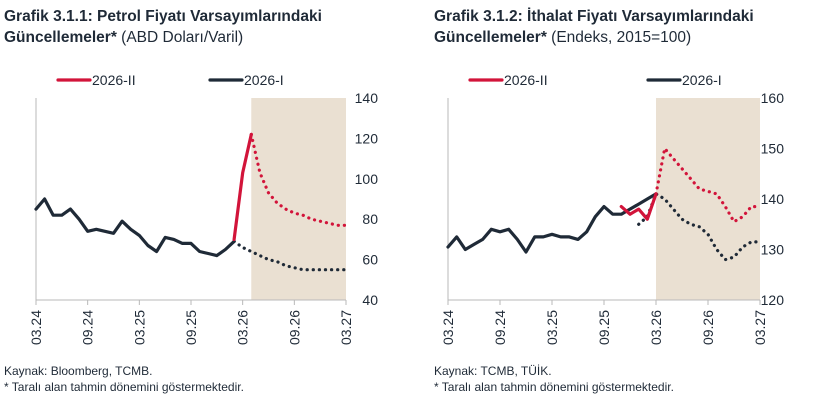  Describe the element at coordinates (367, 179) in the screenshot. I see `y-tick-label: 100` at that location.